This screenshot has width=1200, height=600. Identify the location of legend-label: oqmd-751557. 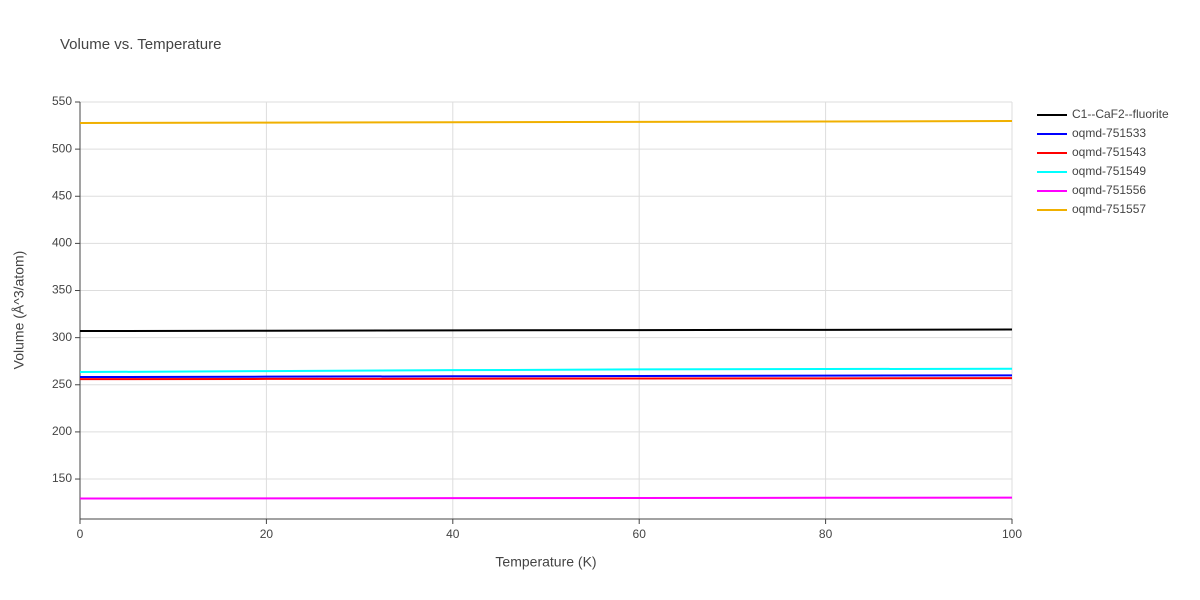
(1109, 209).